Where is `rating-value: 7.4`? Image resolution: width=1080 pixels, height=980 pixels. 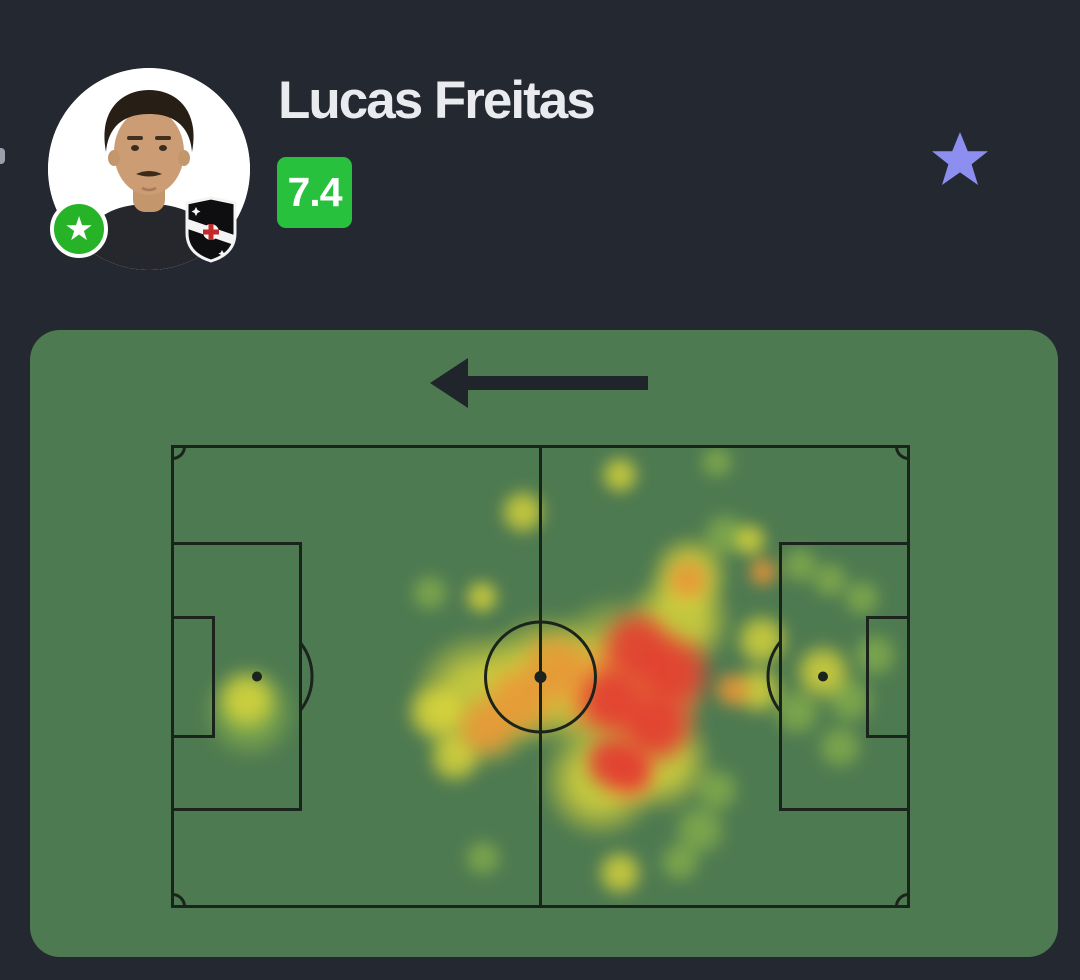
rating-value: 7.4 is located at coordinates (315, 192).